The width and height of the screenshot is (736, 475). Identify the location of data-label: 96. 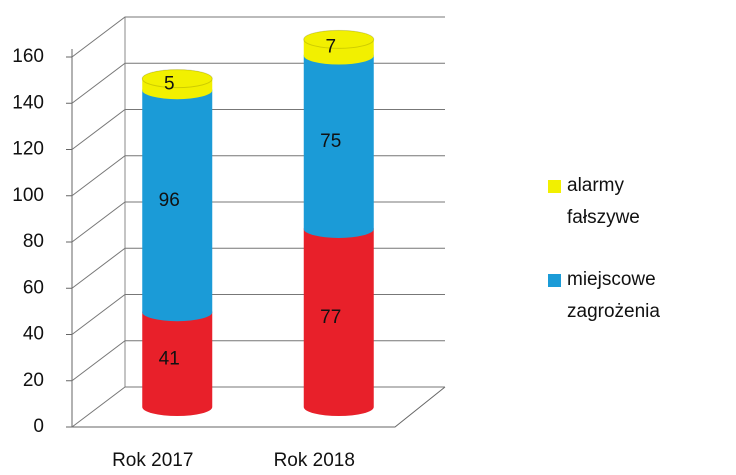
(169, 200).